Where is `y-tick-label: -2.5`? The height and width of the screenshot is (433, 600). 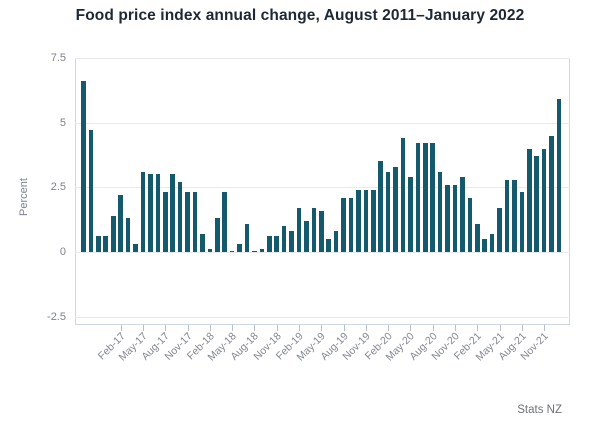
y-tick-label: -2.5 is located at coordinates (56, 316).